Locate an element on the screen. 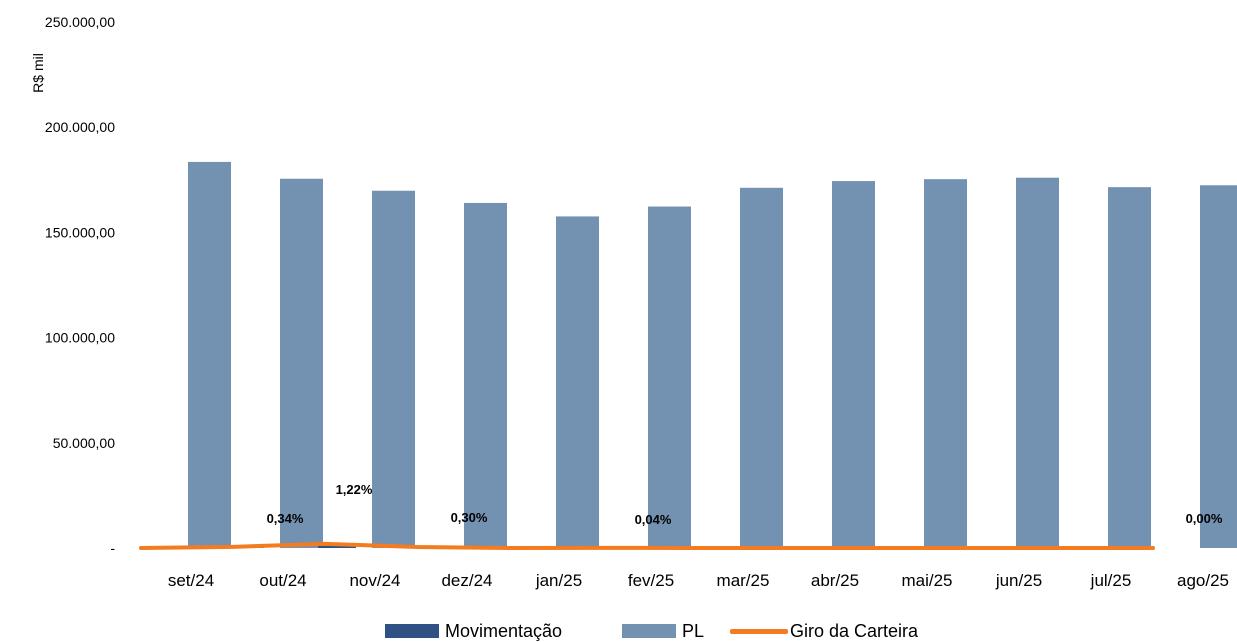 The height and width of the screenshot is (642, 1237). x-tick-label: abr/25 is located at coordinates (835, 580).